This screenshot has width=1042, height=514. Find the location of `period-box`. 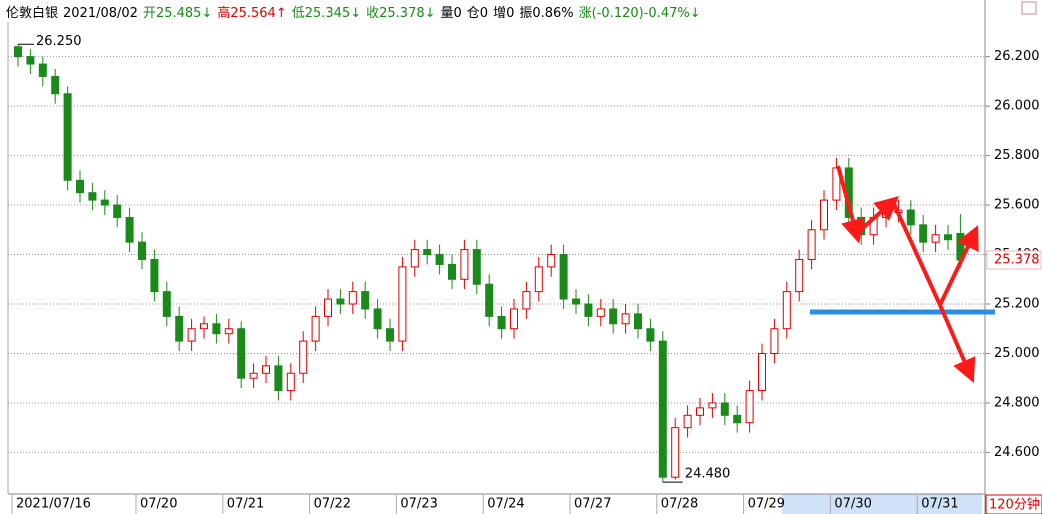

period-box is located at coordinates (1013, 504).